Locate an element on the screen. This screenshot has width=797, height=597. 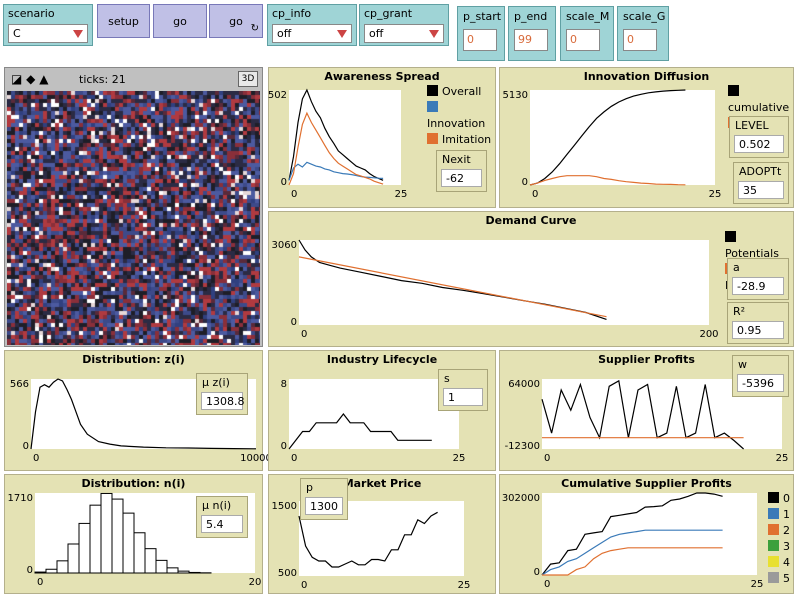
go-once-button: go is located at coordinates (180, 21).